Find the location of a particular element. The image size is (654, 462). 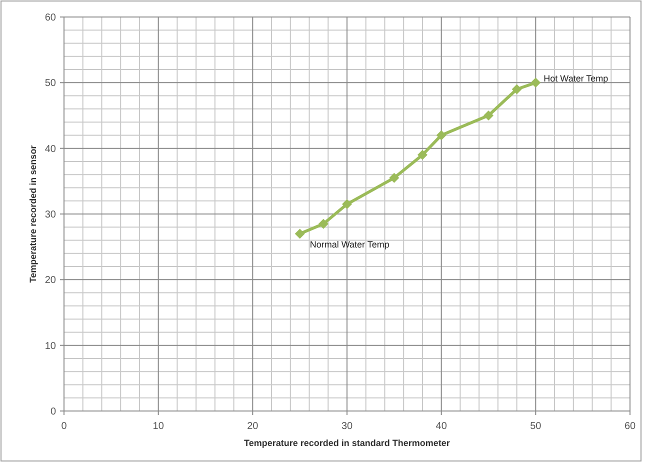

annotation: Hot Water Temp is located at coordinates (576, 79).